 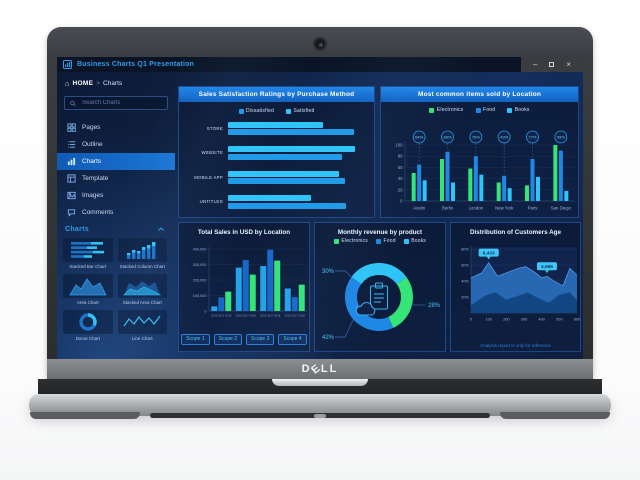 I want to click on search-box, so click(x=116, y=103).